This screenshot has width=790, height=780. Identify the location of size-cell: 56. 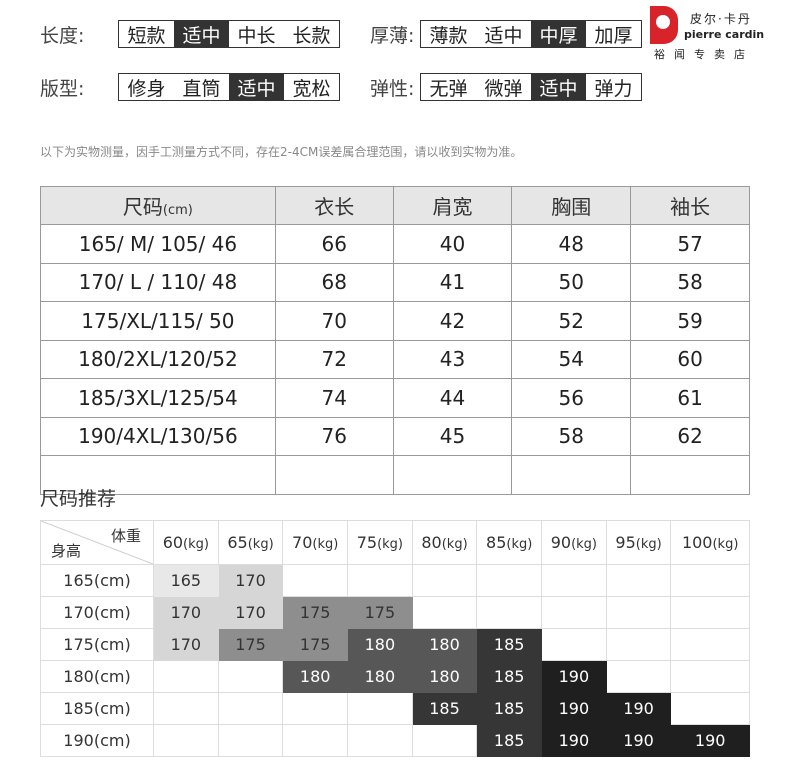
(571, 398).